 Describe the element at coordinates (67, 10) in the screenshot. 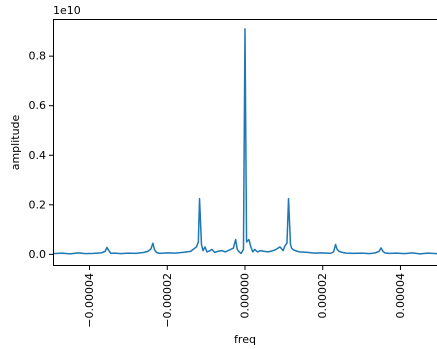

I see `y-axis-offset-label: 1e10` at that location.